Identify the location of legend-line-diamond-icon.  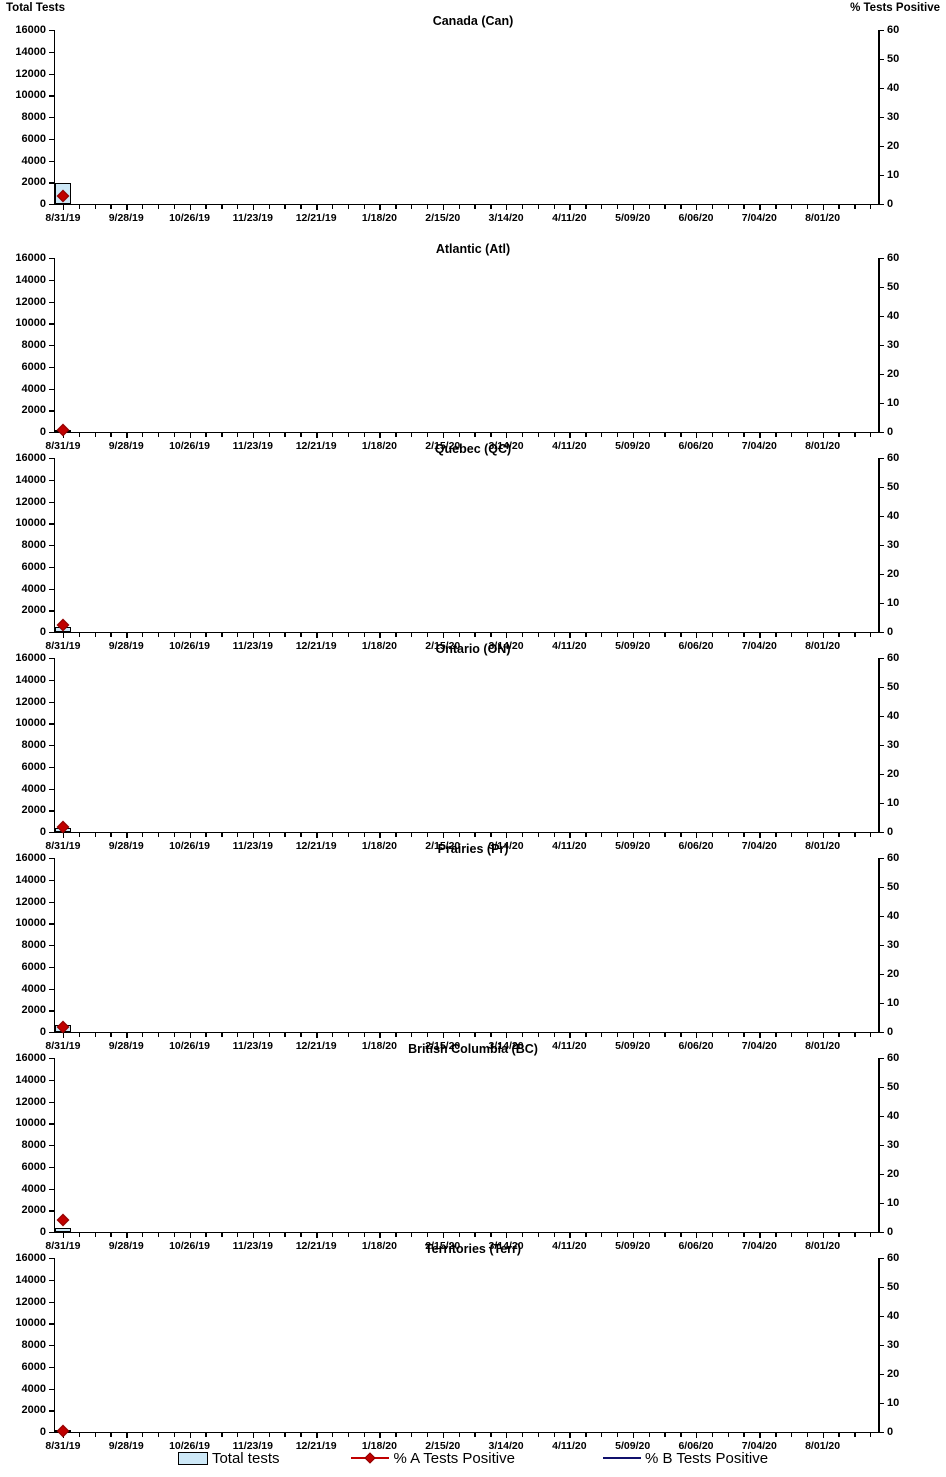
(370, 1458).